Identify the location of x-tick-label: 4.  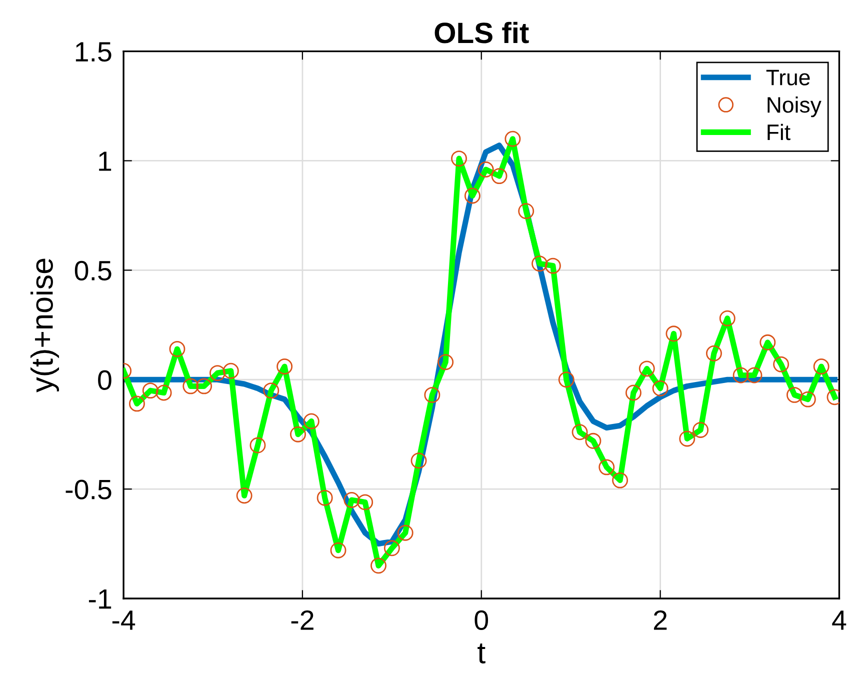
(839, 620).